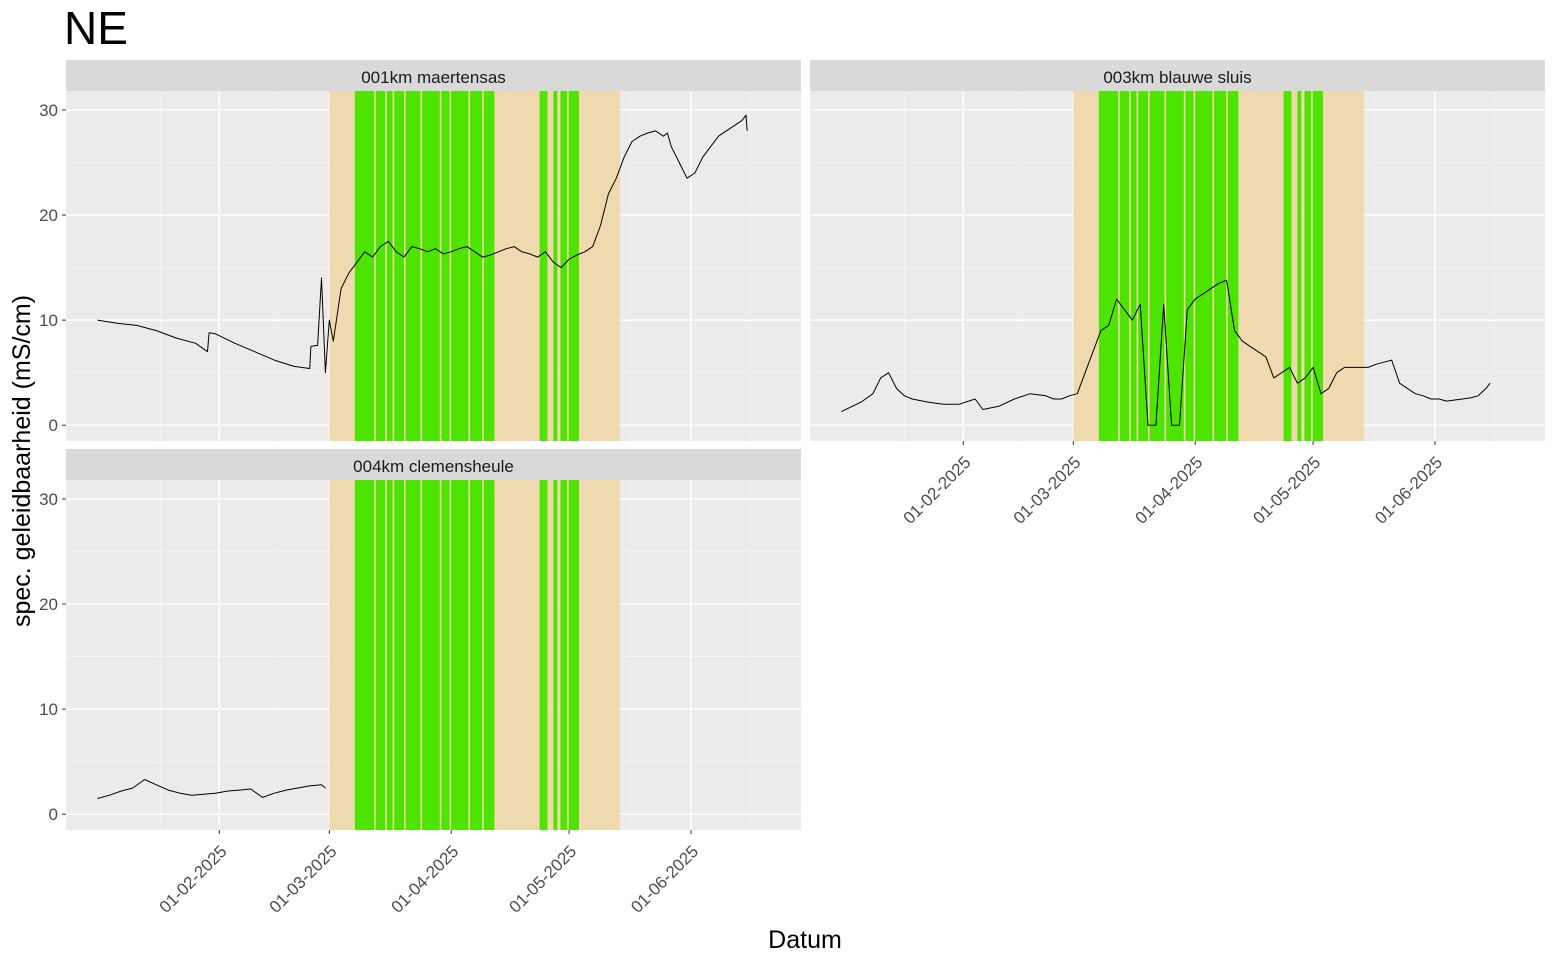 This screenshot has height=960, width=1553. I want to click on panel-strip-label: 001km maertensas, so click(433, 77).